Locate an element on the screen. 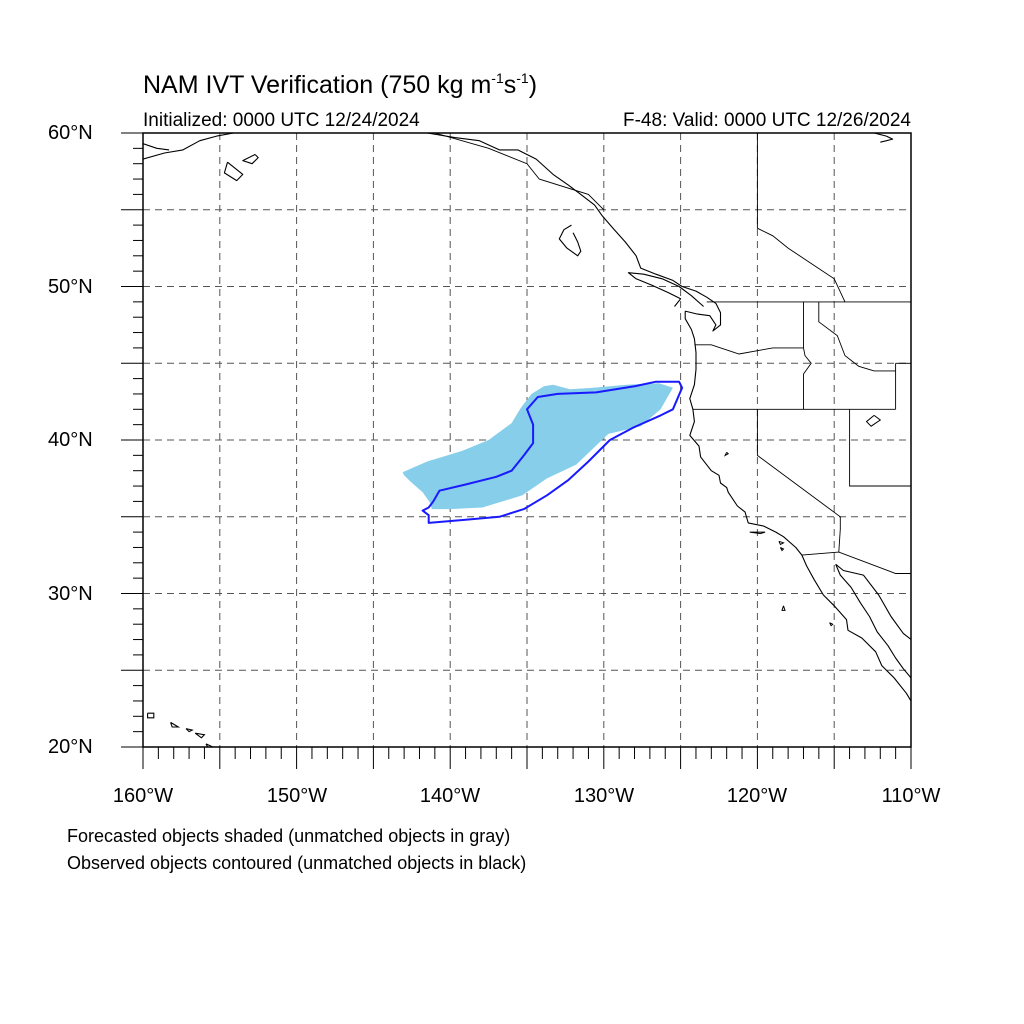 The height and width of the screenshot is (1024, 1024). lon-label-140w: 140°W is located at coordinates (450, 796).